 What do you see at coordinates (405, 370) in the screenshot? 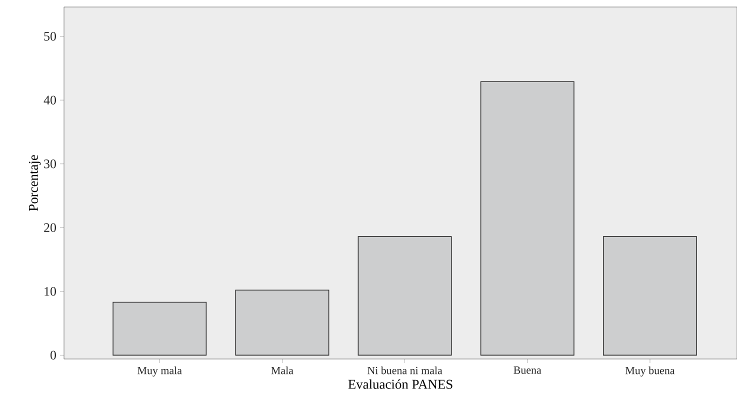
I see `x-tick-label: Ni buena ni mala` at bounding box center [405, 370].